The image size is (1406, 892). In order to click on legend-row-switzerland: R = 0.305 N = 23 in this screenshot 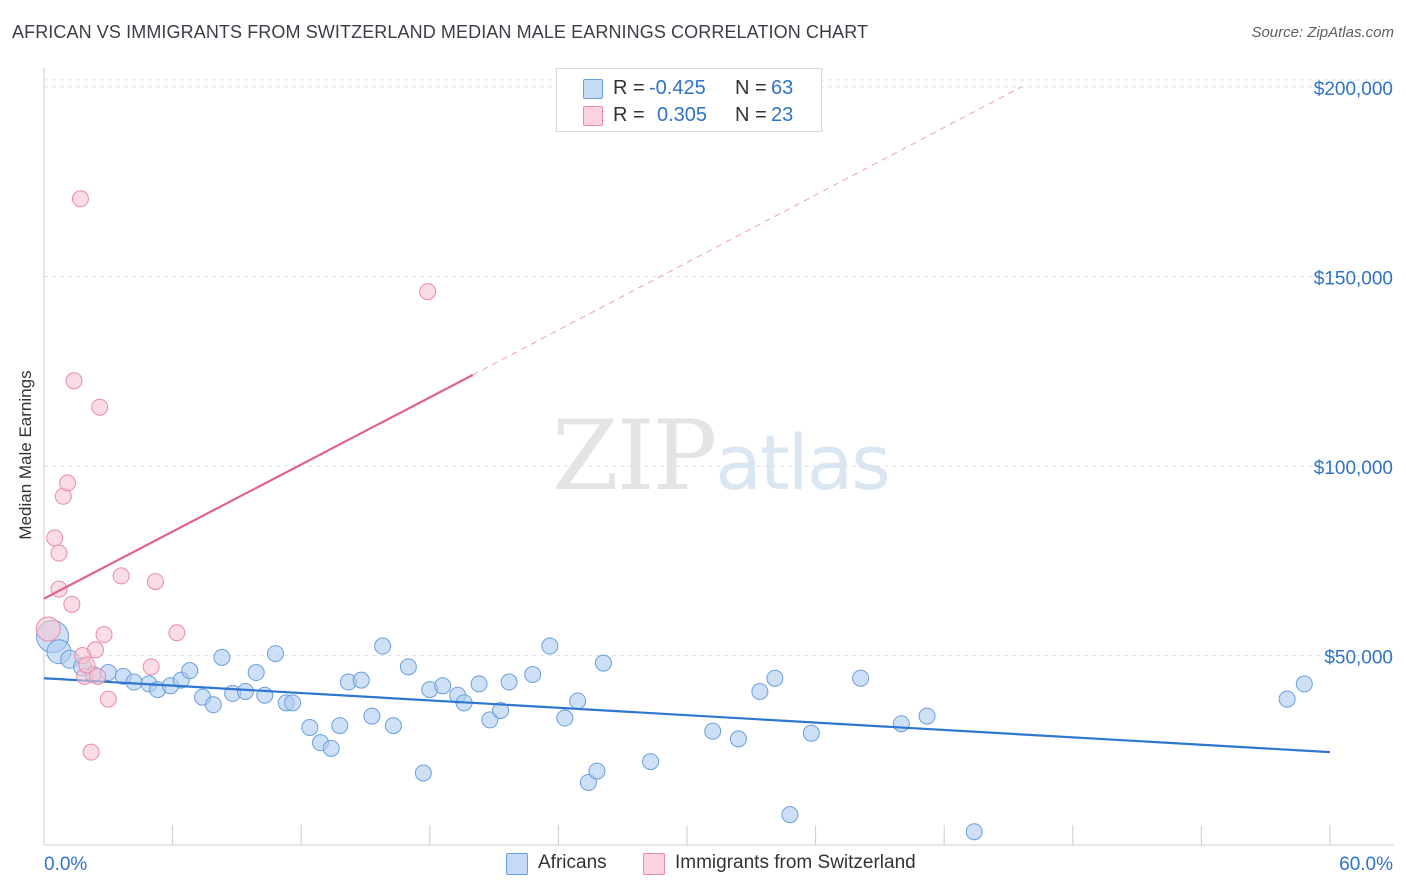, I will do `click(689, 115)`.